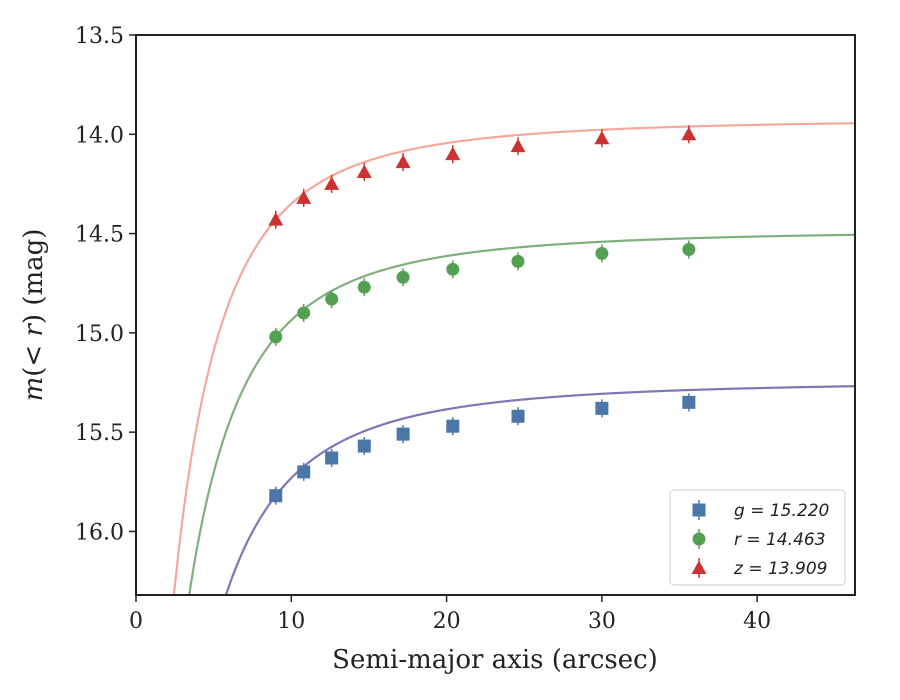 Image resolution: width=900 pixels, height=700 pixels. What do you see at coordinates (602, 621) in the screenshot?
I see `x-tick-label: 30` at bounding box center [602, 621].